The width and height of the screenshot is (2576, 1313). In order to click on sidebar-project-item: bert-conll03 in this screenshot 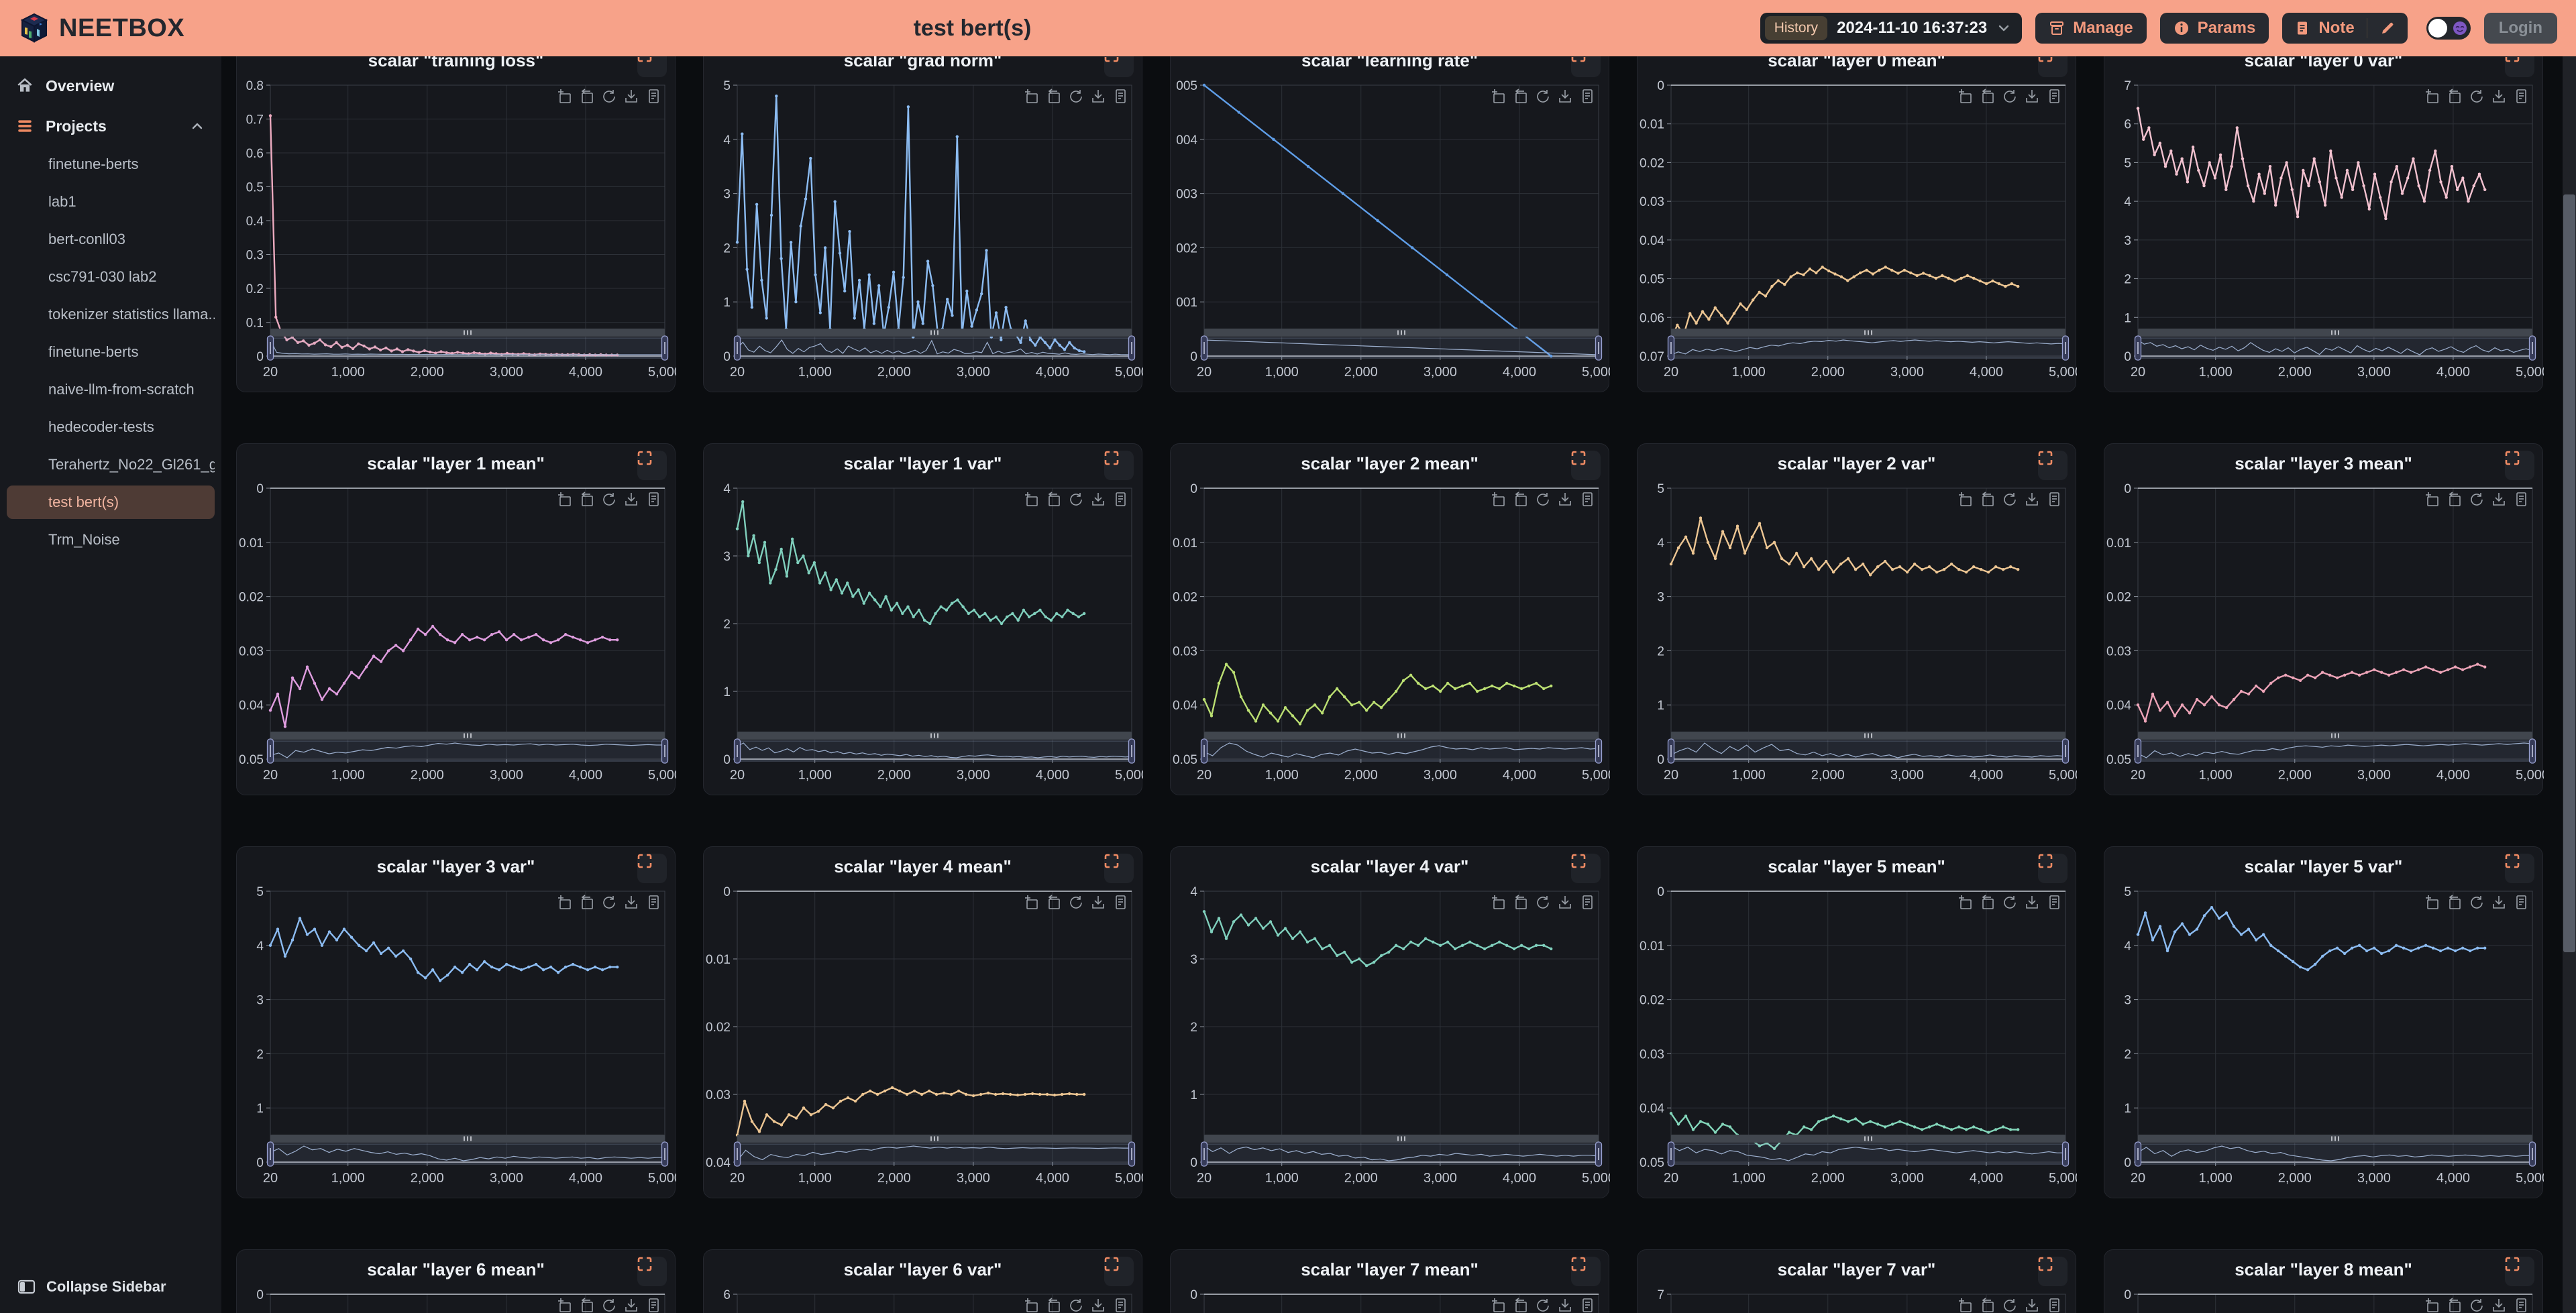, I will do `click(86, 239)`.